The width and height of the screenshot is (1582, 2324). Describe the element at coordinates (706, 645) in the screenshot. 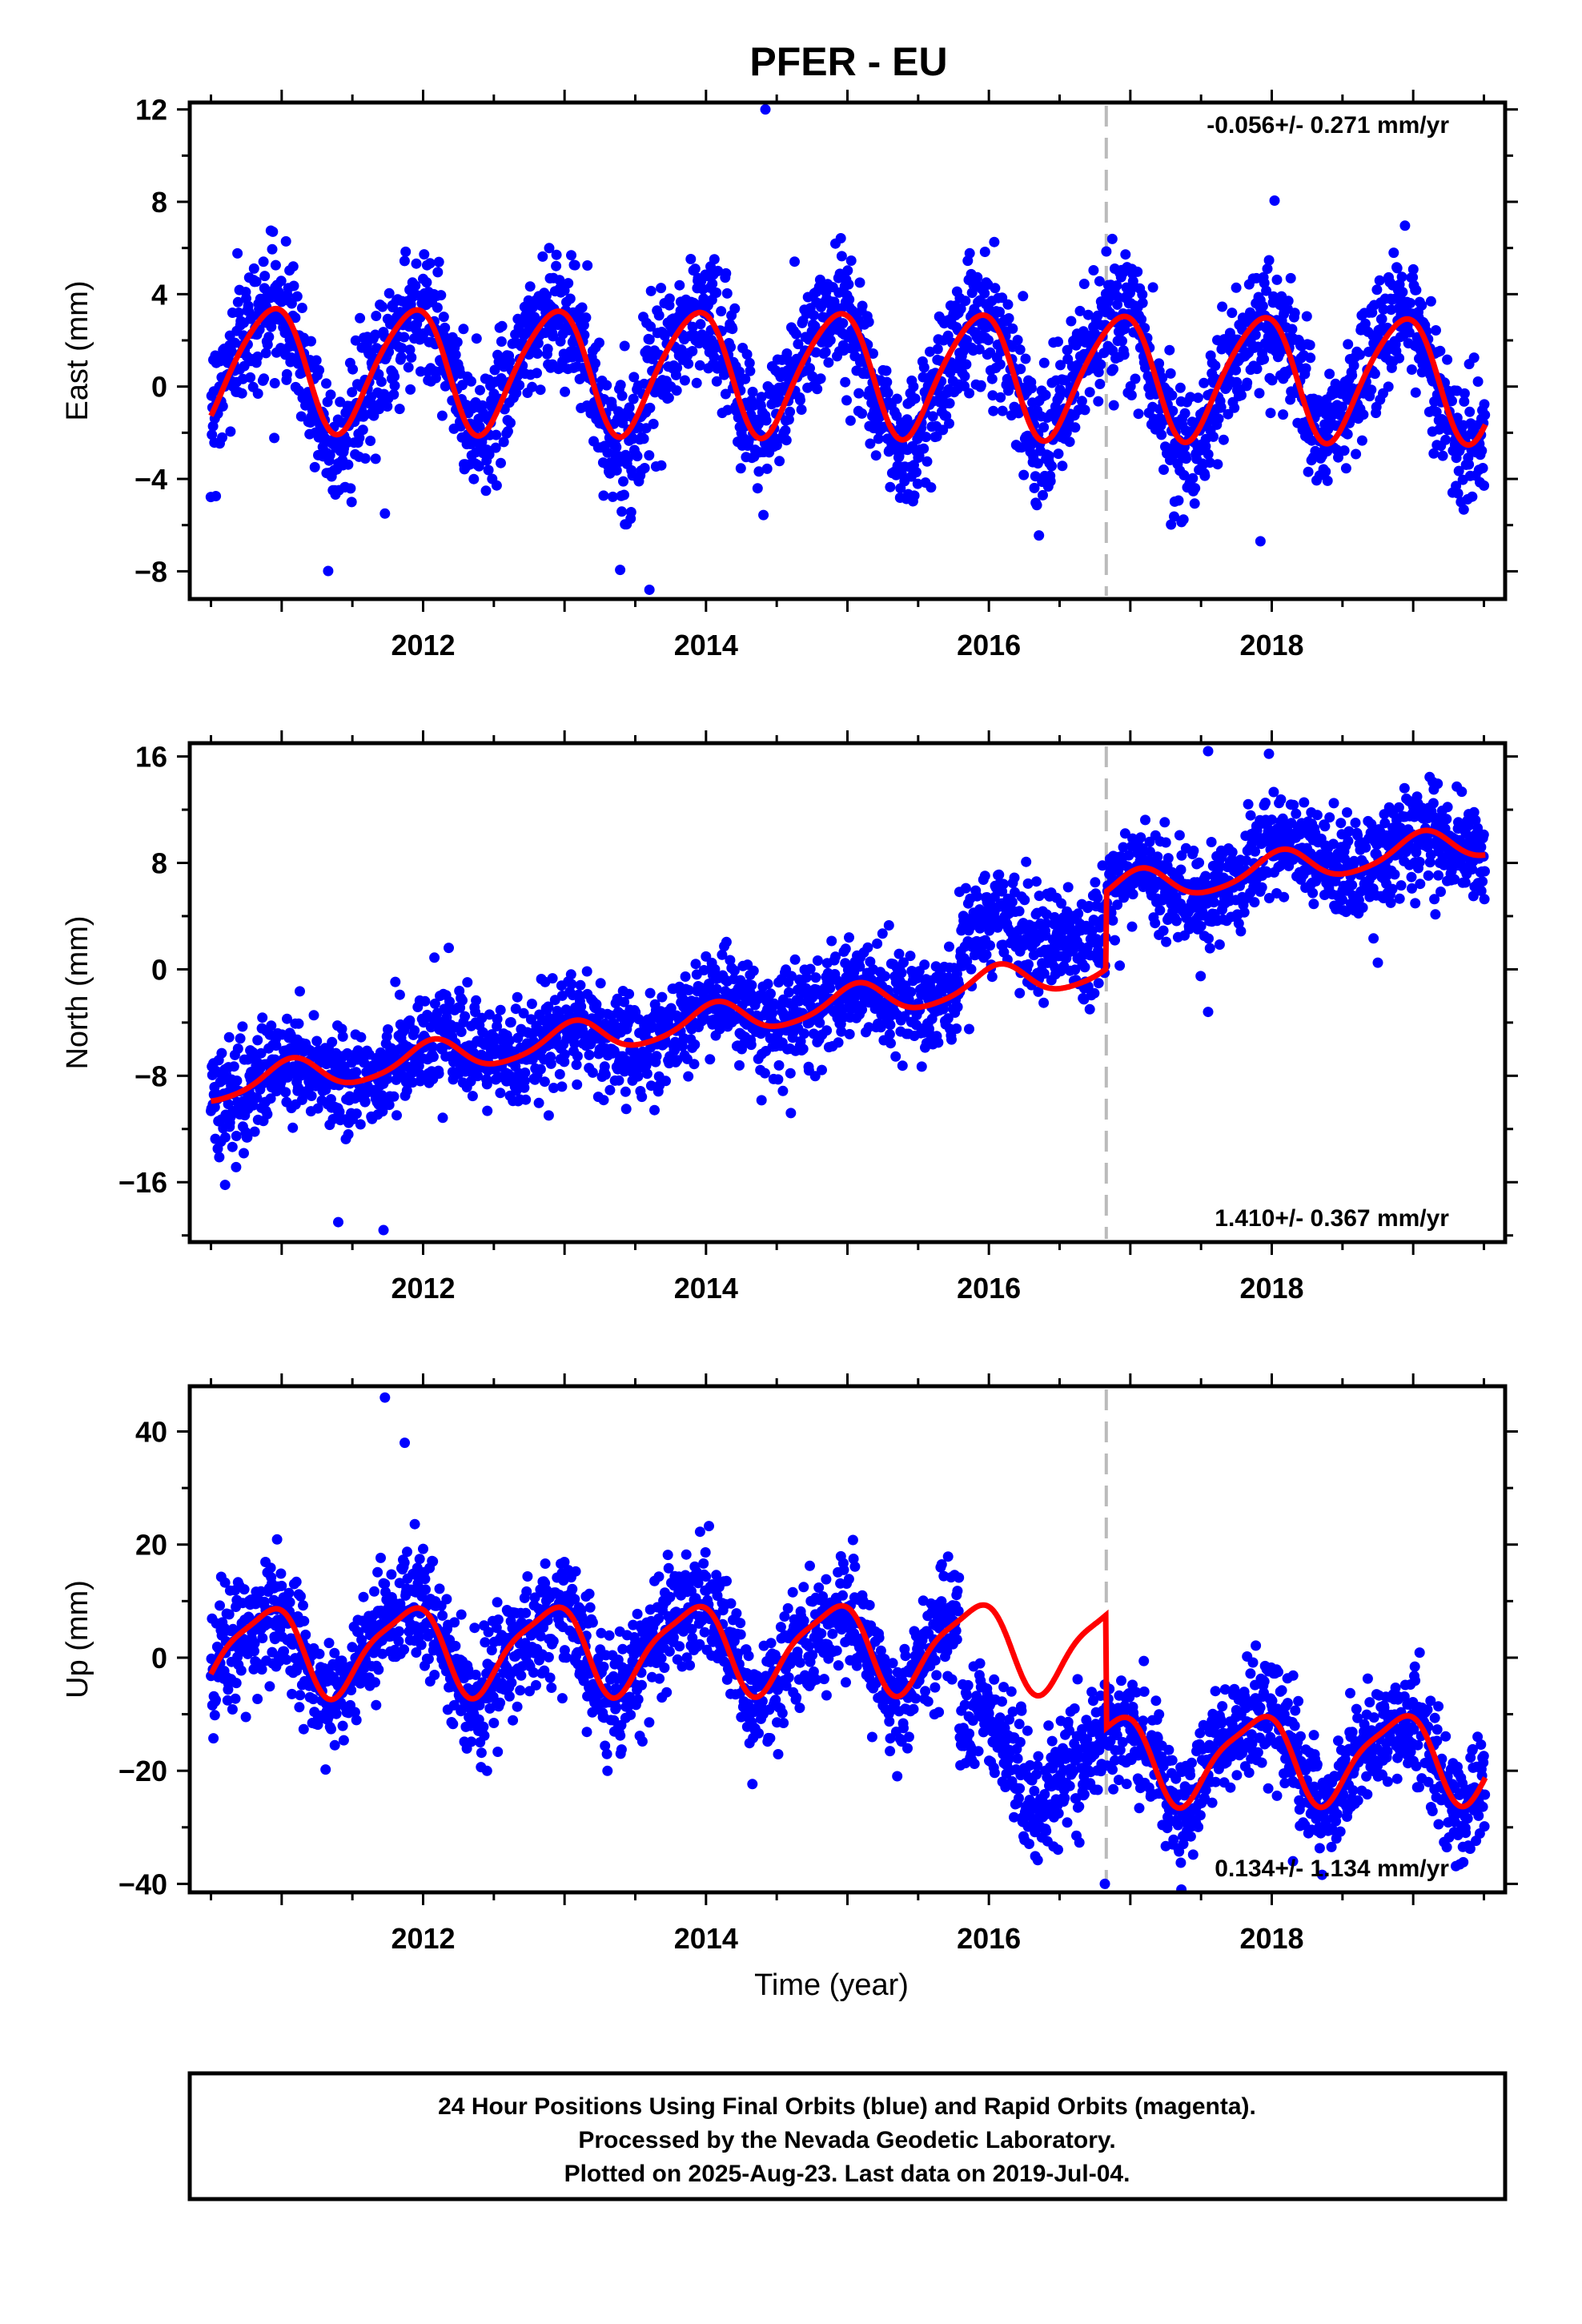

I see `x-tick-label: 2014` at that location.